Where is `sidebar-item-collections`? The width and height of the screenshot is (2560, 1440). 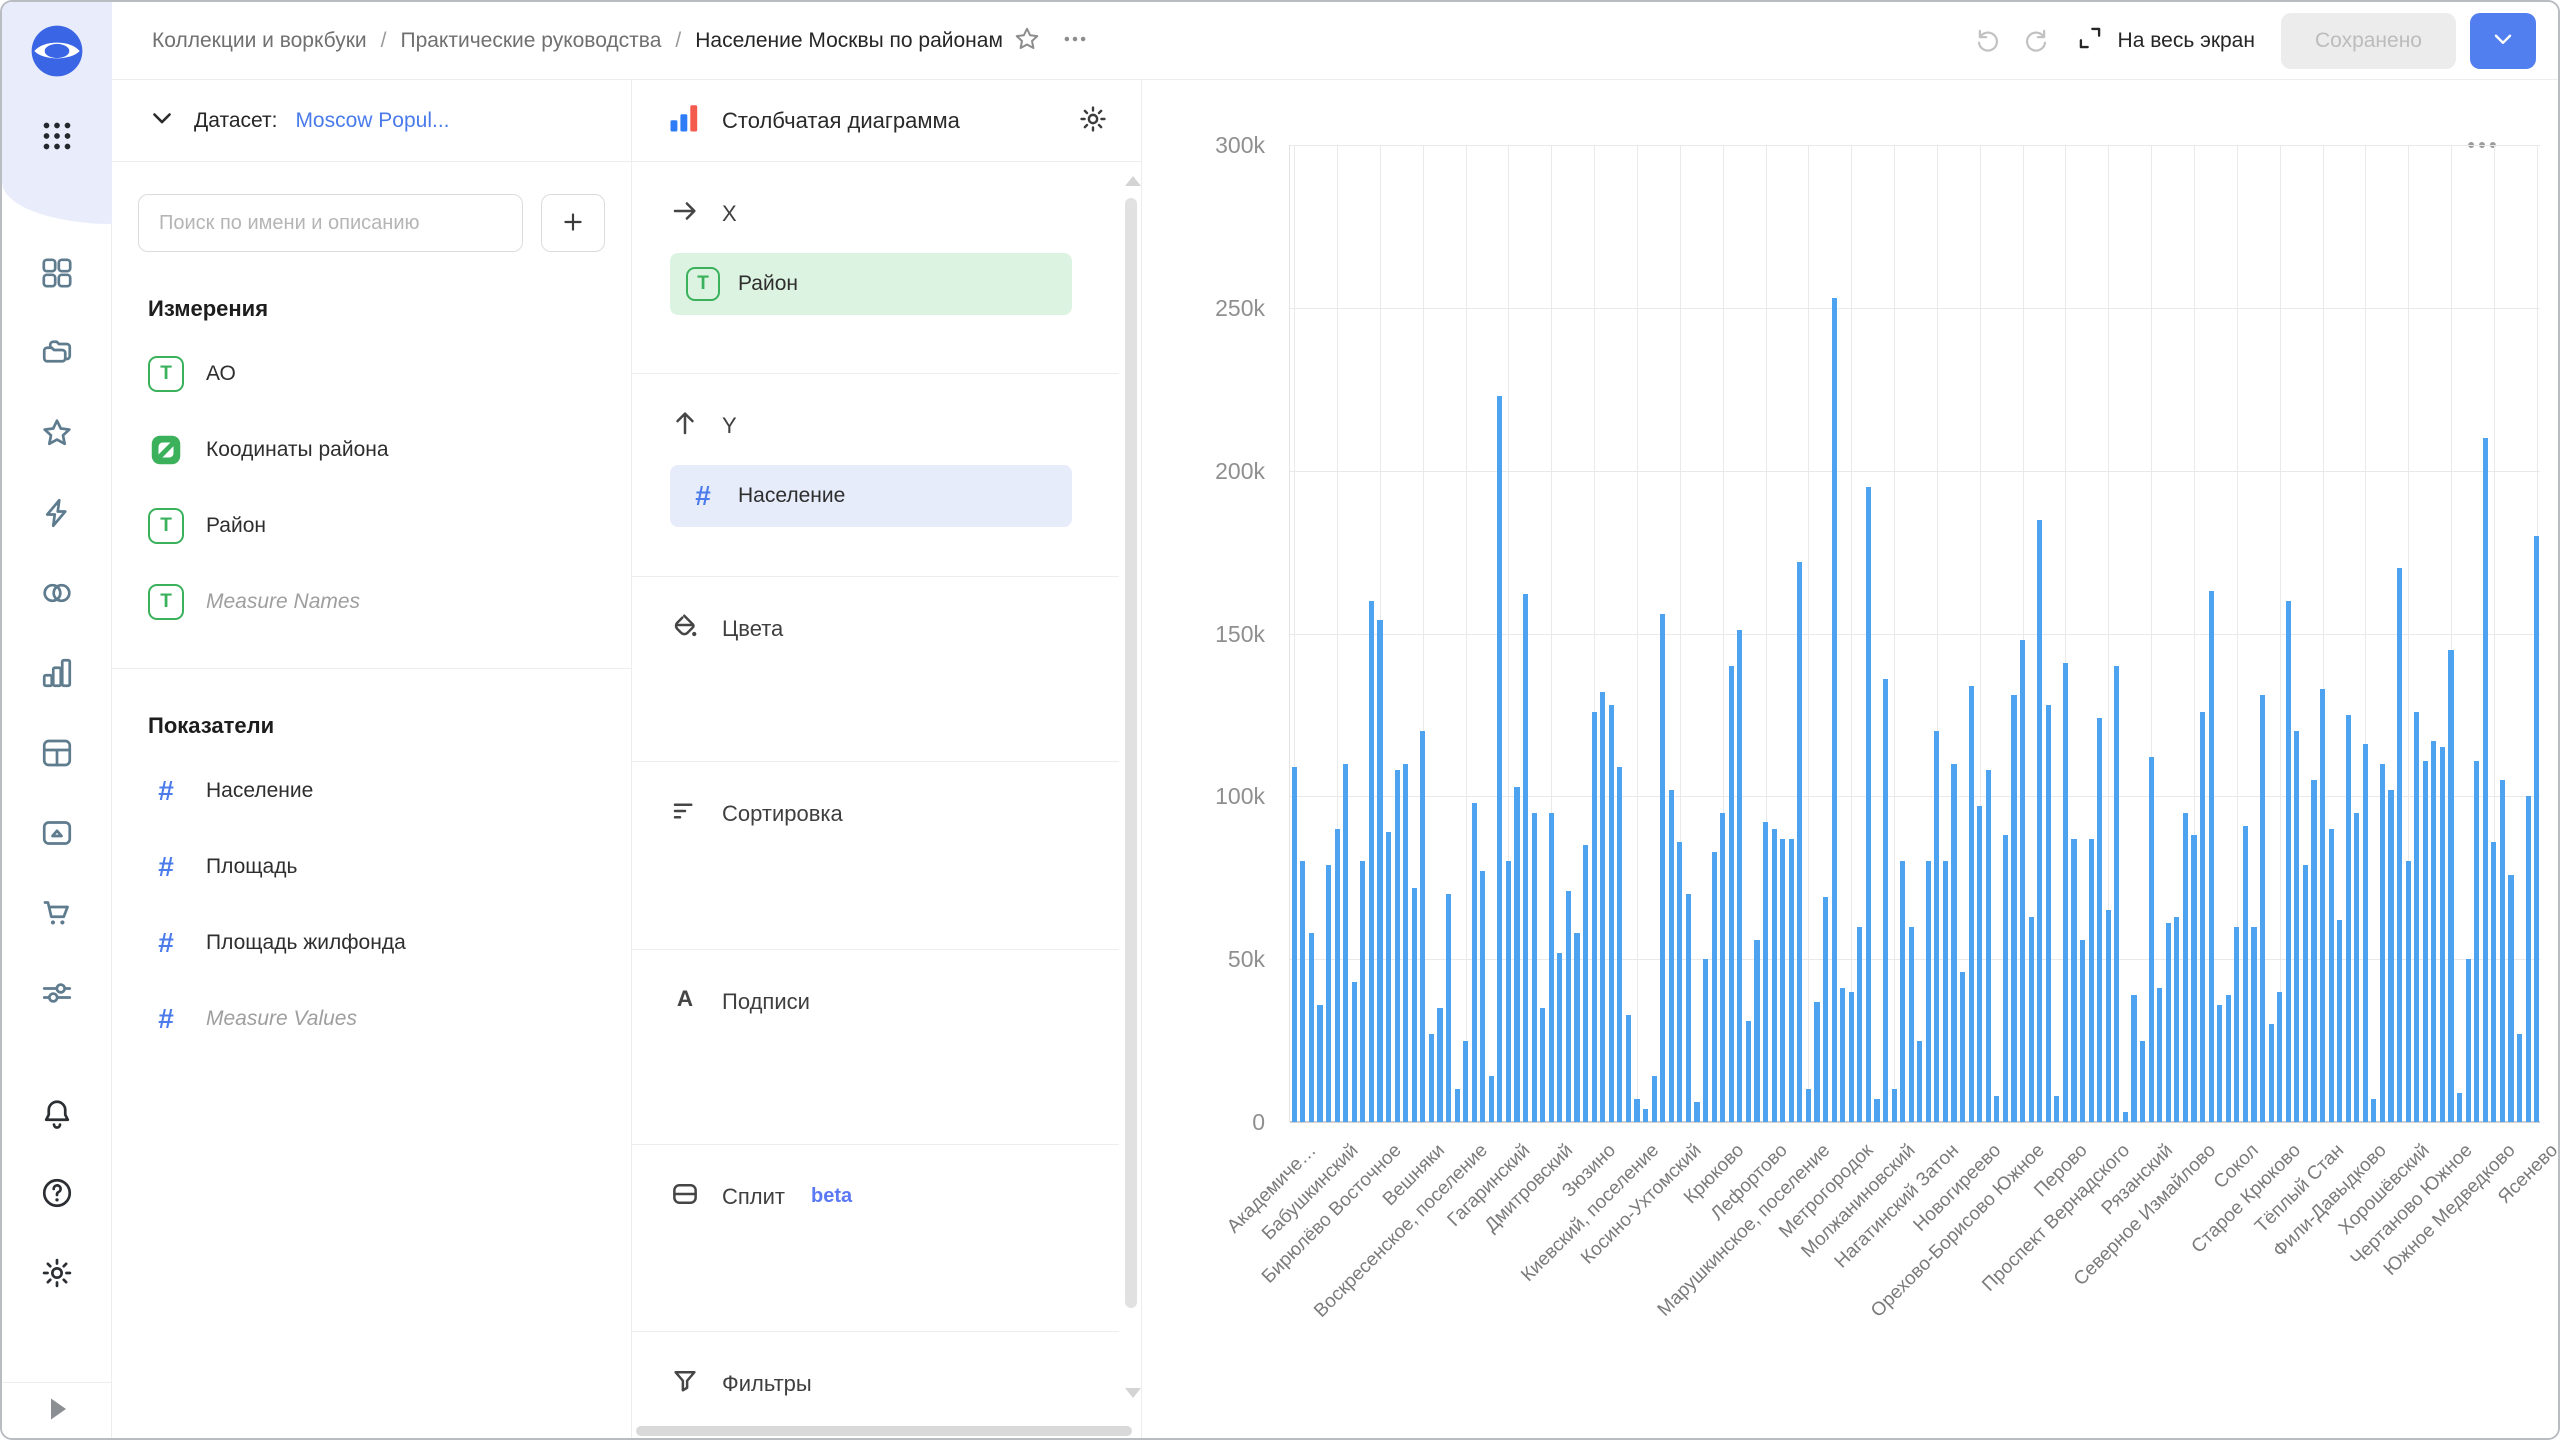
sidebar-item-collections is located at coordinates (57, 354).